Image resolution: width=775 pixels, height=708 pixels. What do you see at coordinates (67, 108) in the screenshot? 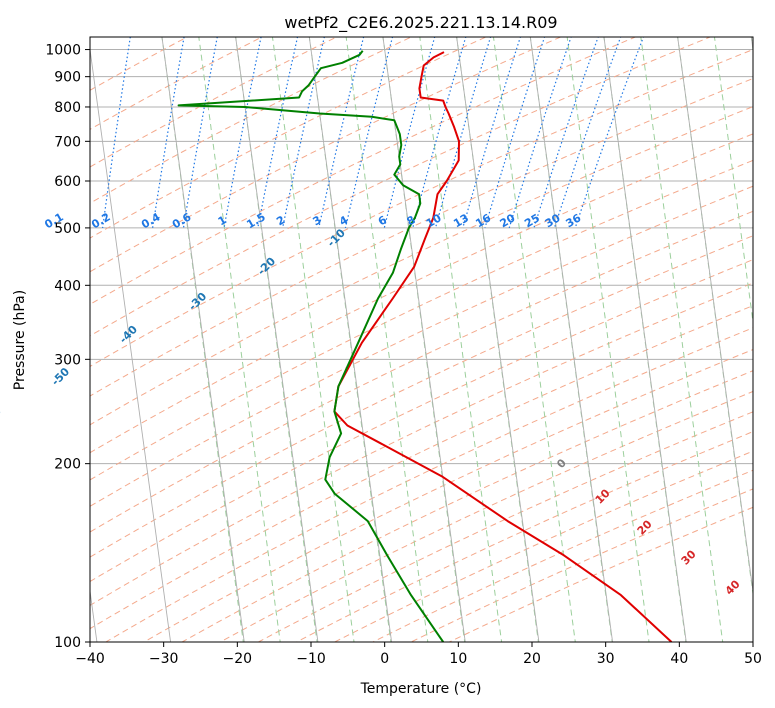
I see `y-tick-label: 800` at bounding box center [67, 108].